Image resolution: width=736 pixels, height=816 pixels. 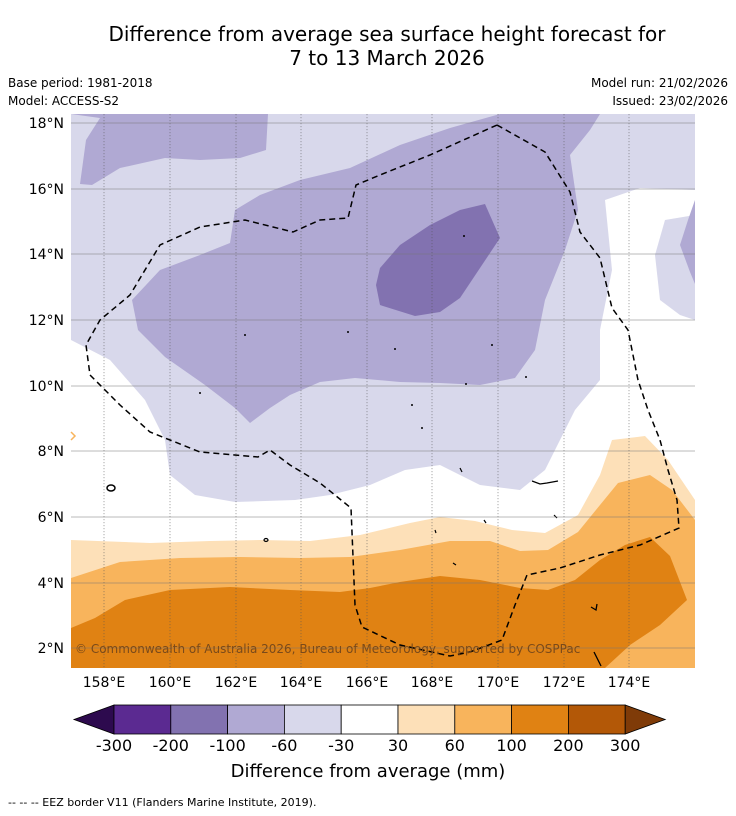 I want to click on meta-right: Model run: 21/02/2026 Issued: 23/02/2026, so click(x=659, y=92).